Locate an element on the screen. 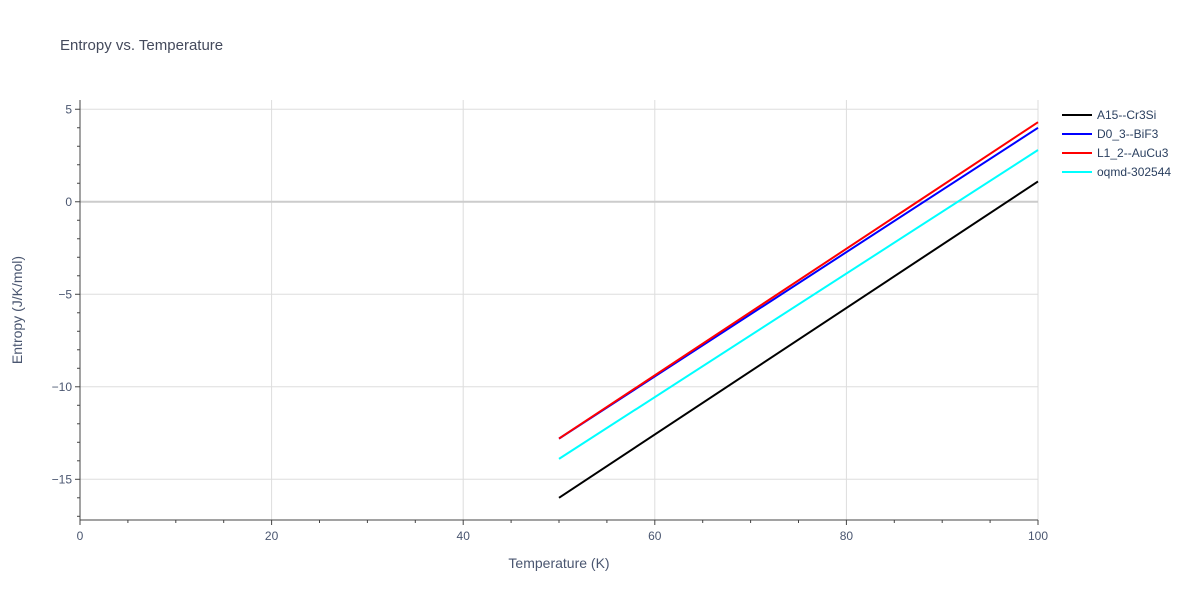 This screenshot has height=600, width=1200. y-tick-label: 5 is located at coordinates (68, 109).